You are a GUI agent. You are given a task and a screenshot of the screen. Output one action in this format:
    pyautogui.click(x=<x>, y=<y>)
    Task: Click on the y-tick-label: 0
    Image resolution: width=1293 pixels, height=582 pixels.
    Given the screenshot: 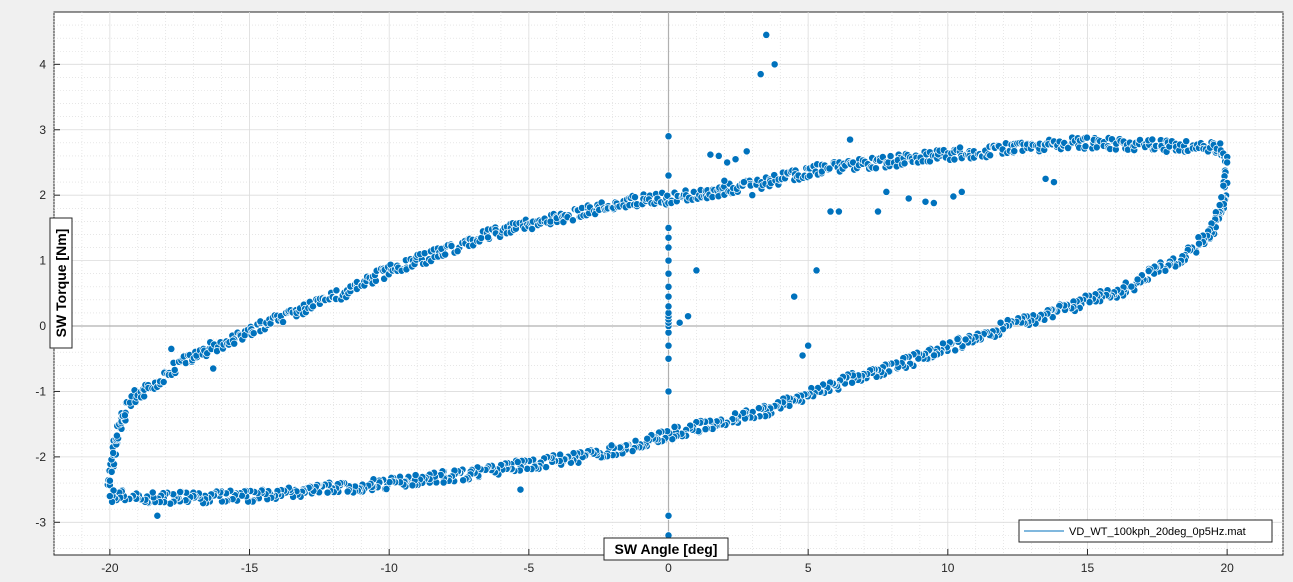 What is the action you would take?
    pyautogui.click(x=42, y=326)
    